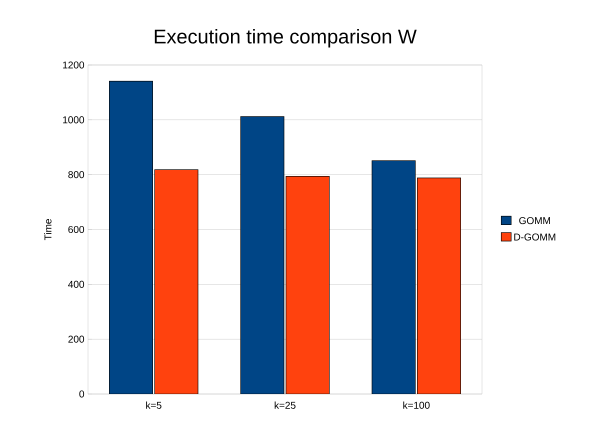 The width and height of the screenshot is (603, 431). What do you see at coordinates (285, 38) in the screenshot?
I see `chart-title: Execution time comparison W` at bounding box center [285, 38].